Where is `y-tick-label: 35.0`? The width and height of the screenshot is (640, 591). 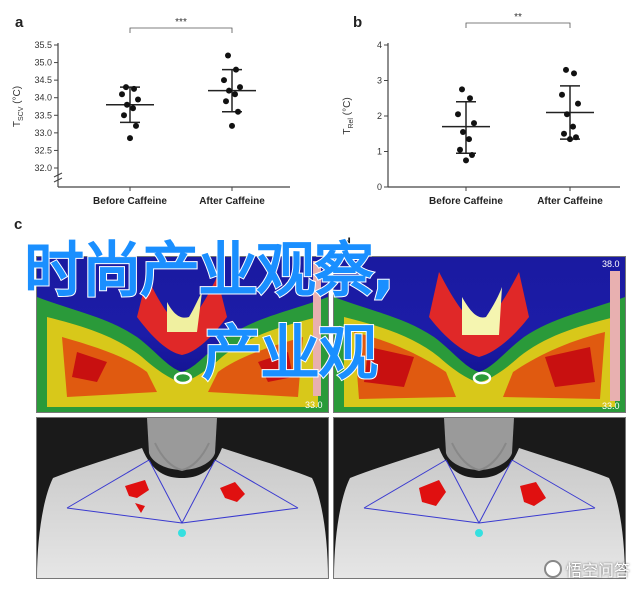 y-tick-label: 35.0 is located at coordinates (43, 63).